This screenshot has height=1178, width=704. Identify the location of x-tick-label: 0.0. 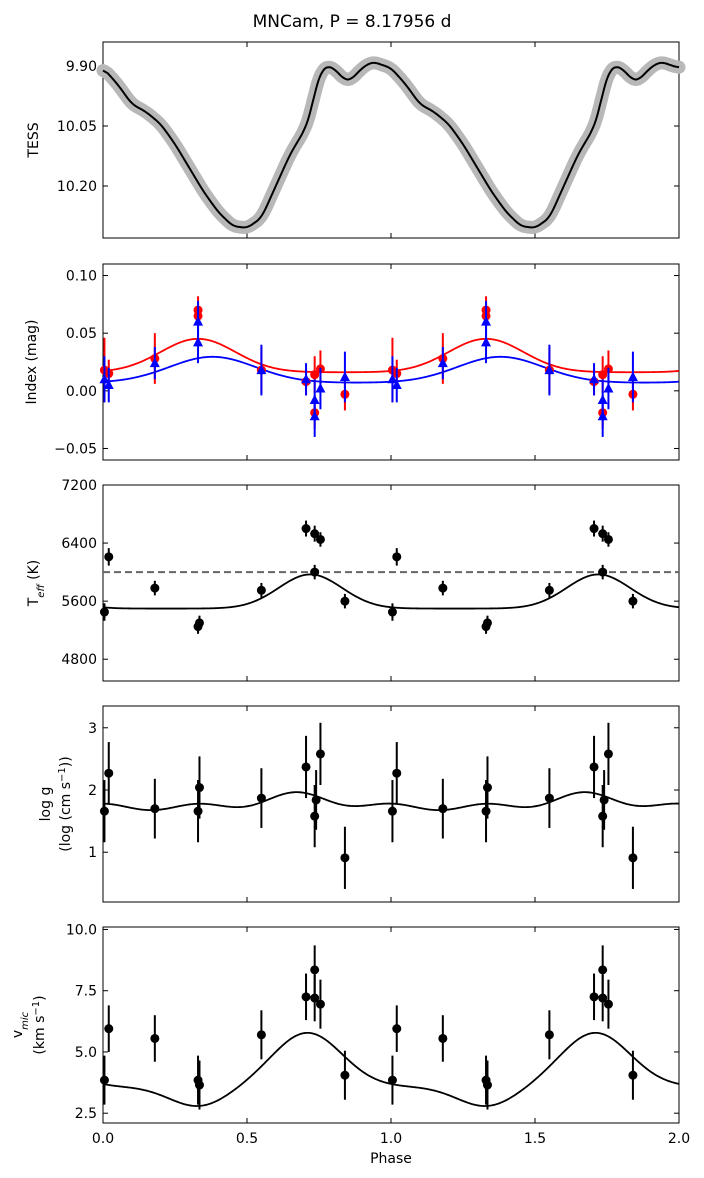
(103, 1139).